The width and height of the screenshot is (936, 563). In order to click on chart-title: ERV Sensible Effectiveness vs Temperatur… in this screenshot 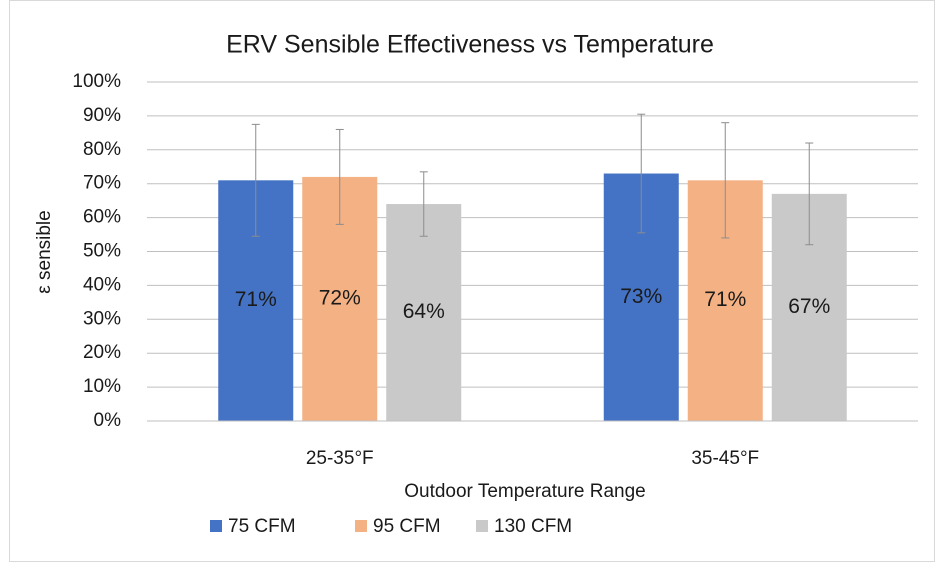, I will do `click(470, 45)`.